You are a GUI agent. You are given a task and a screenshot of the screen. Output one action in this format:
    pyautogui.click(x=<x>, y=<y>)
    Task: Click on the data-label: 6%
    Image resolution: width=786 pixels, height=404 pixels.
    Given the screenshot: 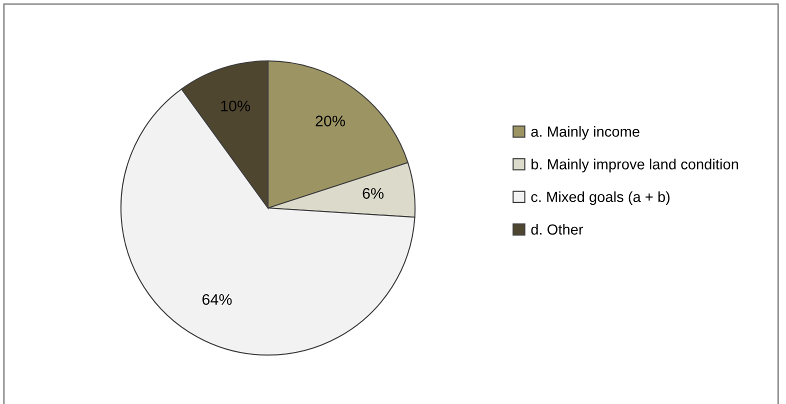 What is the action you would take?
    pyautogui.click(x=373, y=193)
    